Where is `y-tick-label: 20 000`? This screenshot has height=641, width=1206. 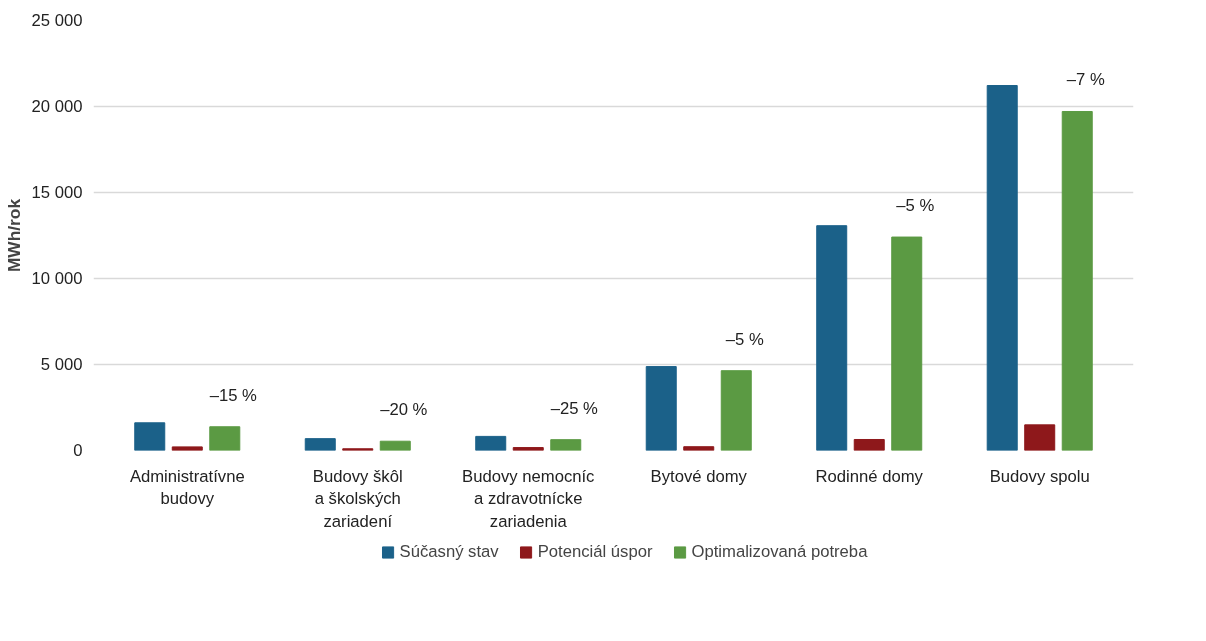 y-tick-label: 20 000 is located at coordinates (57, 106).